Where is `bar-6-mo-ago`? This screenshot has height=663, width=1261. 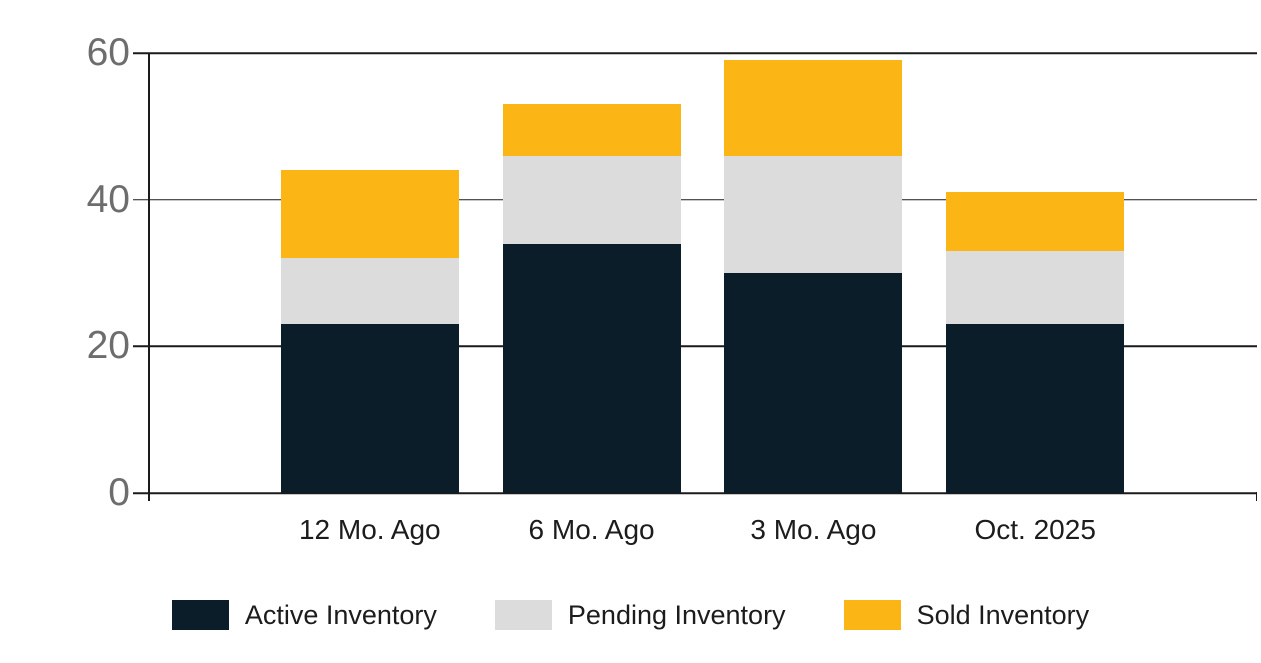 bar-6-mo-ago is located at coordinates (591, 298).